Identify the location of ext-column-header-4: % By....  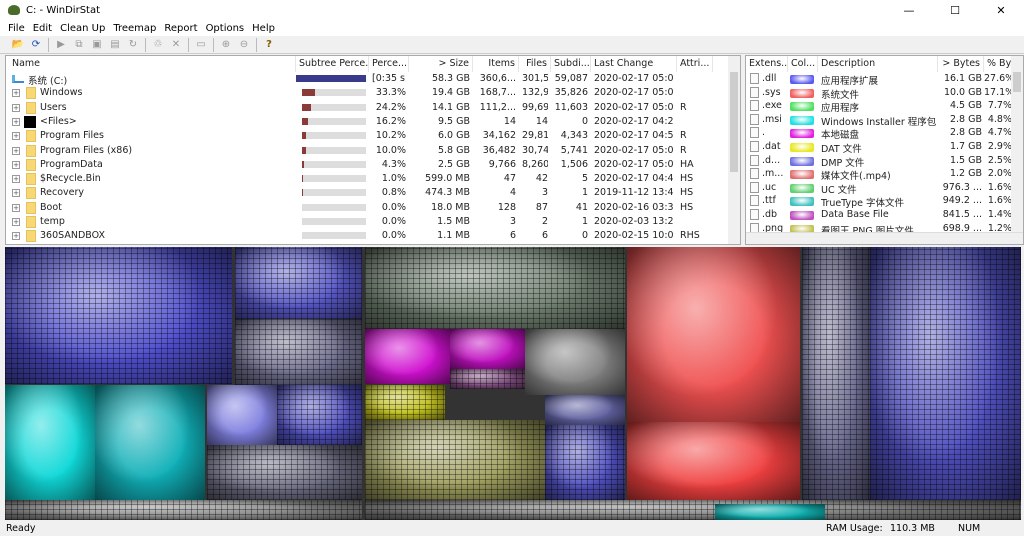
(999, 64).